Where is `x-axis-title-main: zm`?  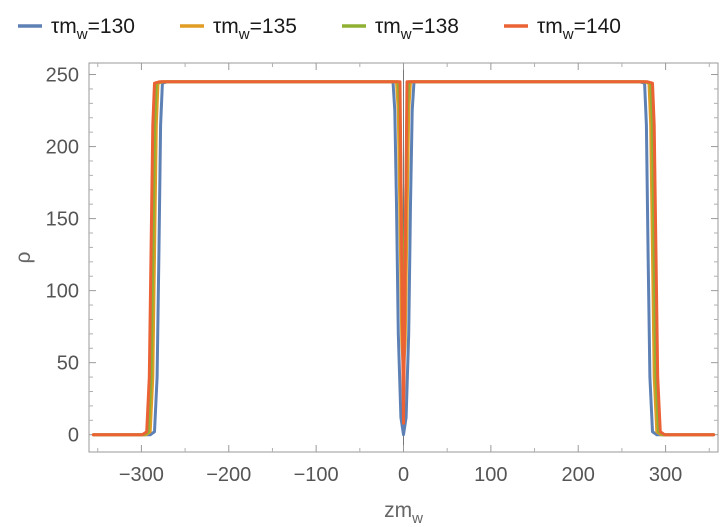 x-axis-title-main: zm is located at coordinates (398, 510).